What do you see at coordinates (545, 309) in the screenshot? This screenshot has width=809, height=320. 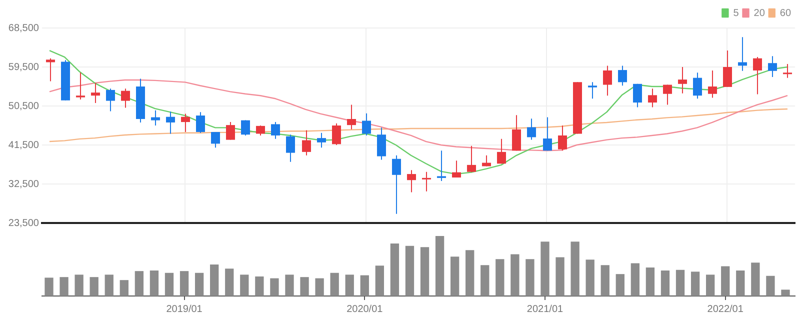 I see `x-tick-label: 2021/01` at bounding box center [545, 309].